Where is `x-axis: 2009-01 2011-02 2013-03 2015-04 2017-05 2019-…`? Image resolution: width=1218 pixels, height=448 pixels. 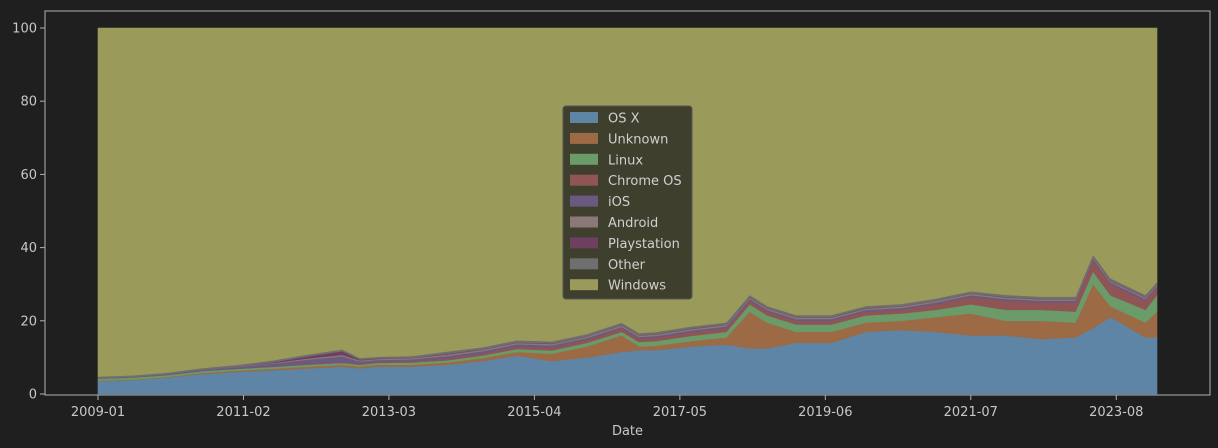
x-axis: 2009-01 2011-02 2013-03 2015-04 2017-05 2019-… is located at coordinates (607, 407).